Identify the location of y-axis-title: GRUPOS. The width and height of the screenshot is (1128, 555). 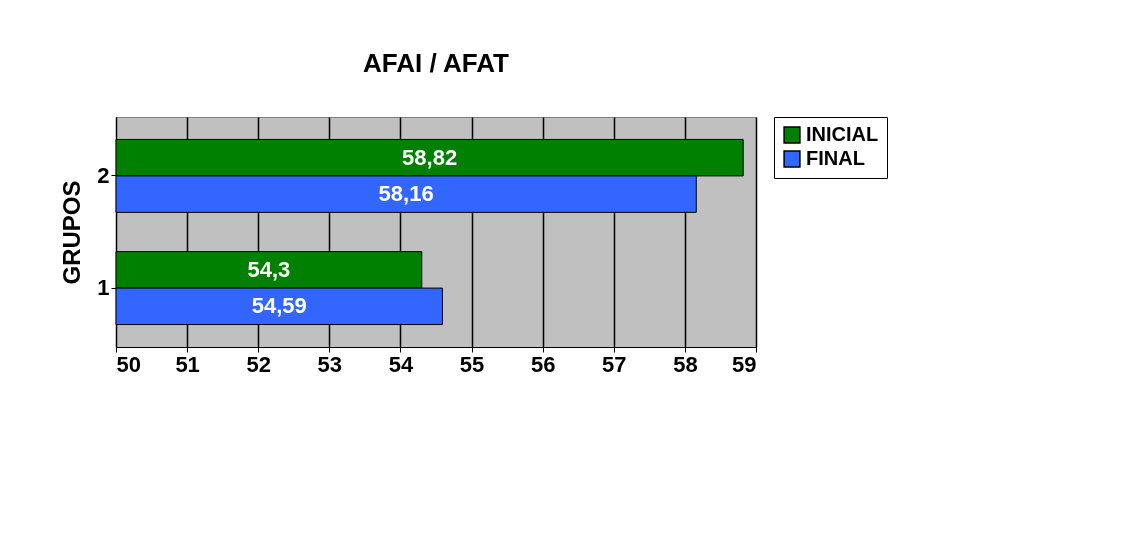
(72, 232).